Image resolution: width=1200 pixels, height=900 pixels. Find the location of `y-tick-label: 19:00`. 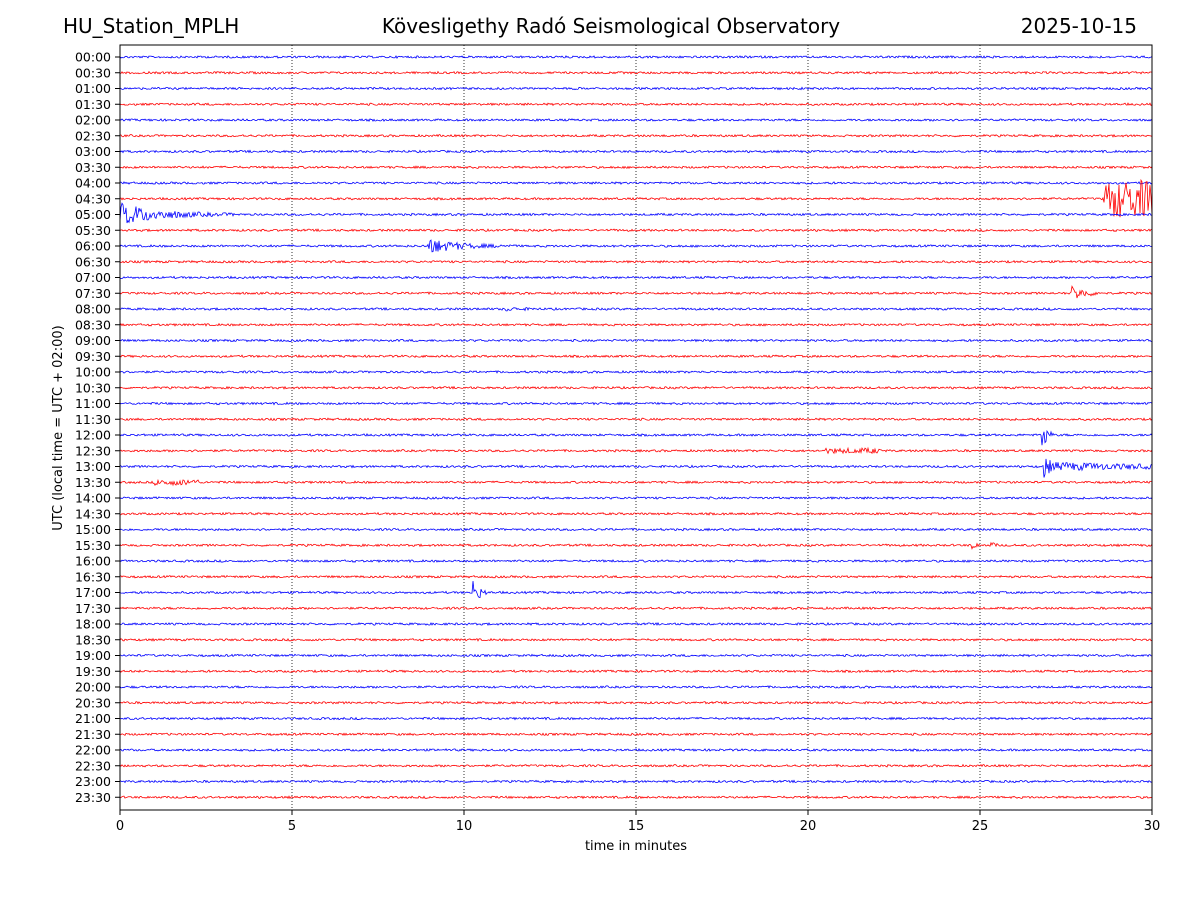

y-tick-label: 19:00 is located at coordinates (93, 655).